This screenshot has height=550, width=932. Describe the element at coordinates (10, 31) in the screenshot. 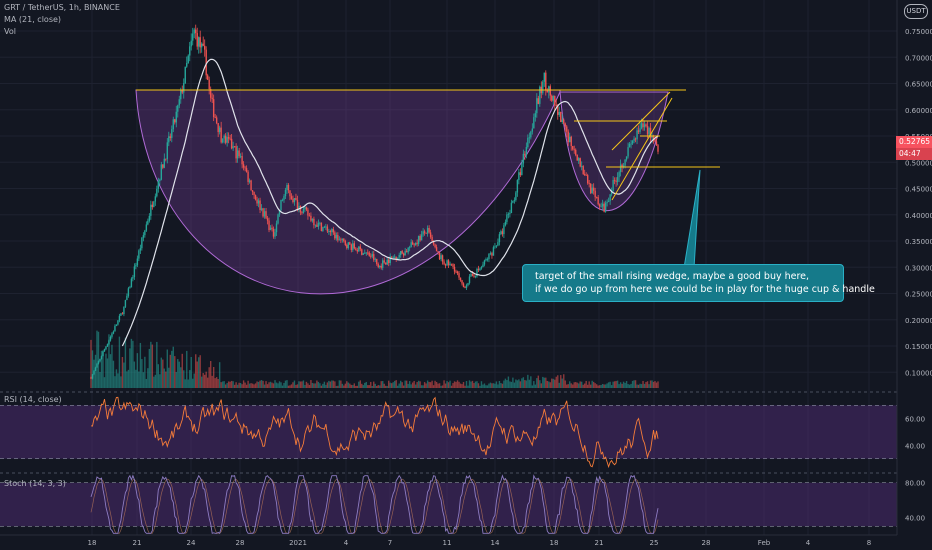

I see `volume-legend: Vol` at that location.